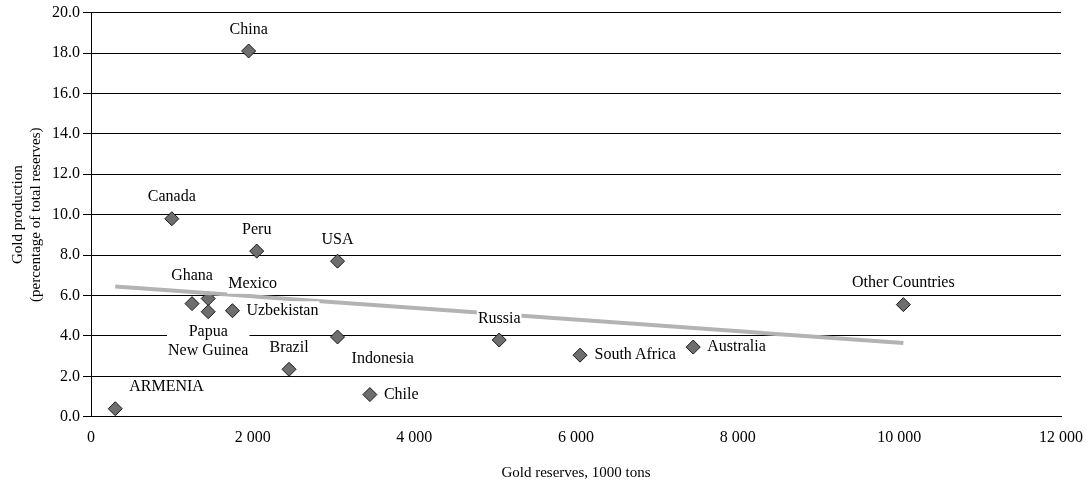 The height and width of the screenshot is (491, 1086). I want to click on y-tick-label: 14.0, so click(66, 133).